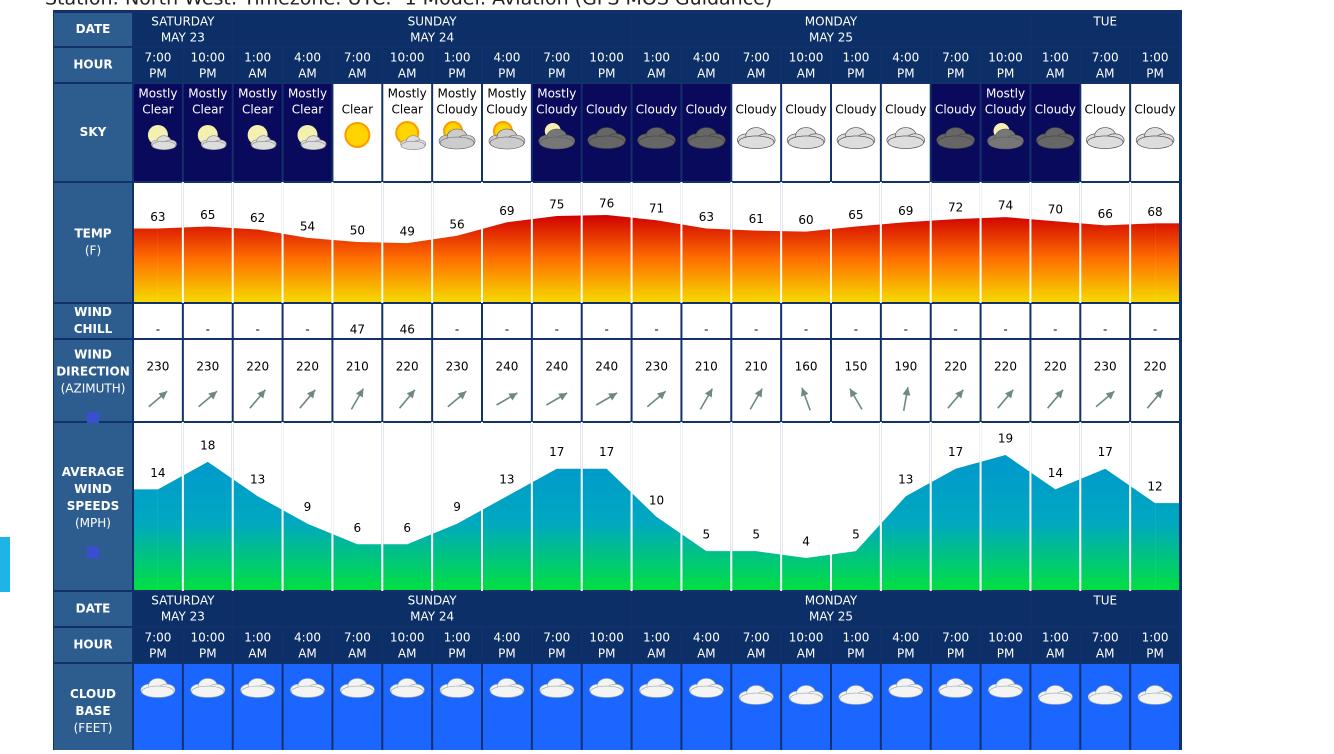 The width and height of the screenshot is (1334, 754). I want to click on wind-chill-label: 46, so click(407, 330).